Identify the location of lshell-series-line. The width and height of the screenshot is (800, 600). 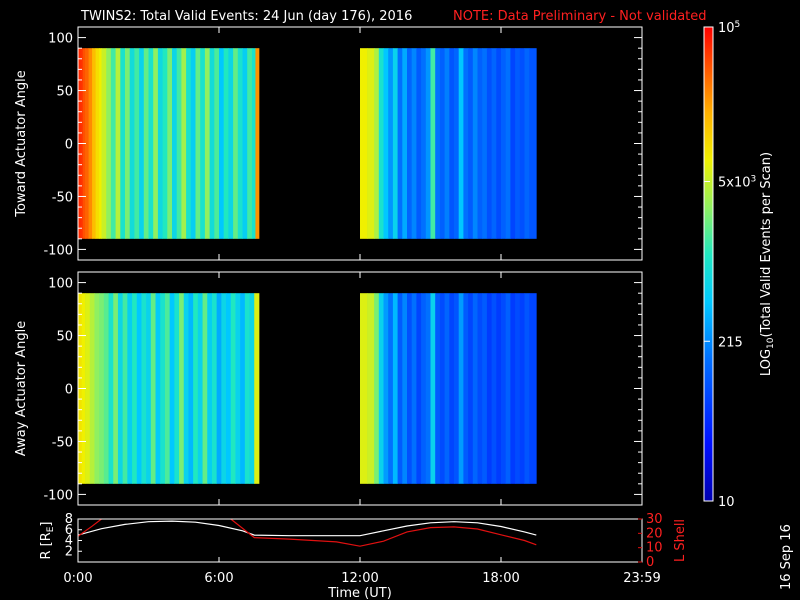
(307, 533).